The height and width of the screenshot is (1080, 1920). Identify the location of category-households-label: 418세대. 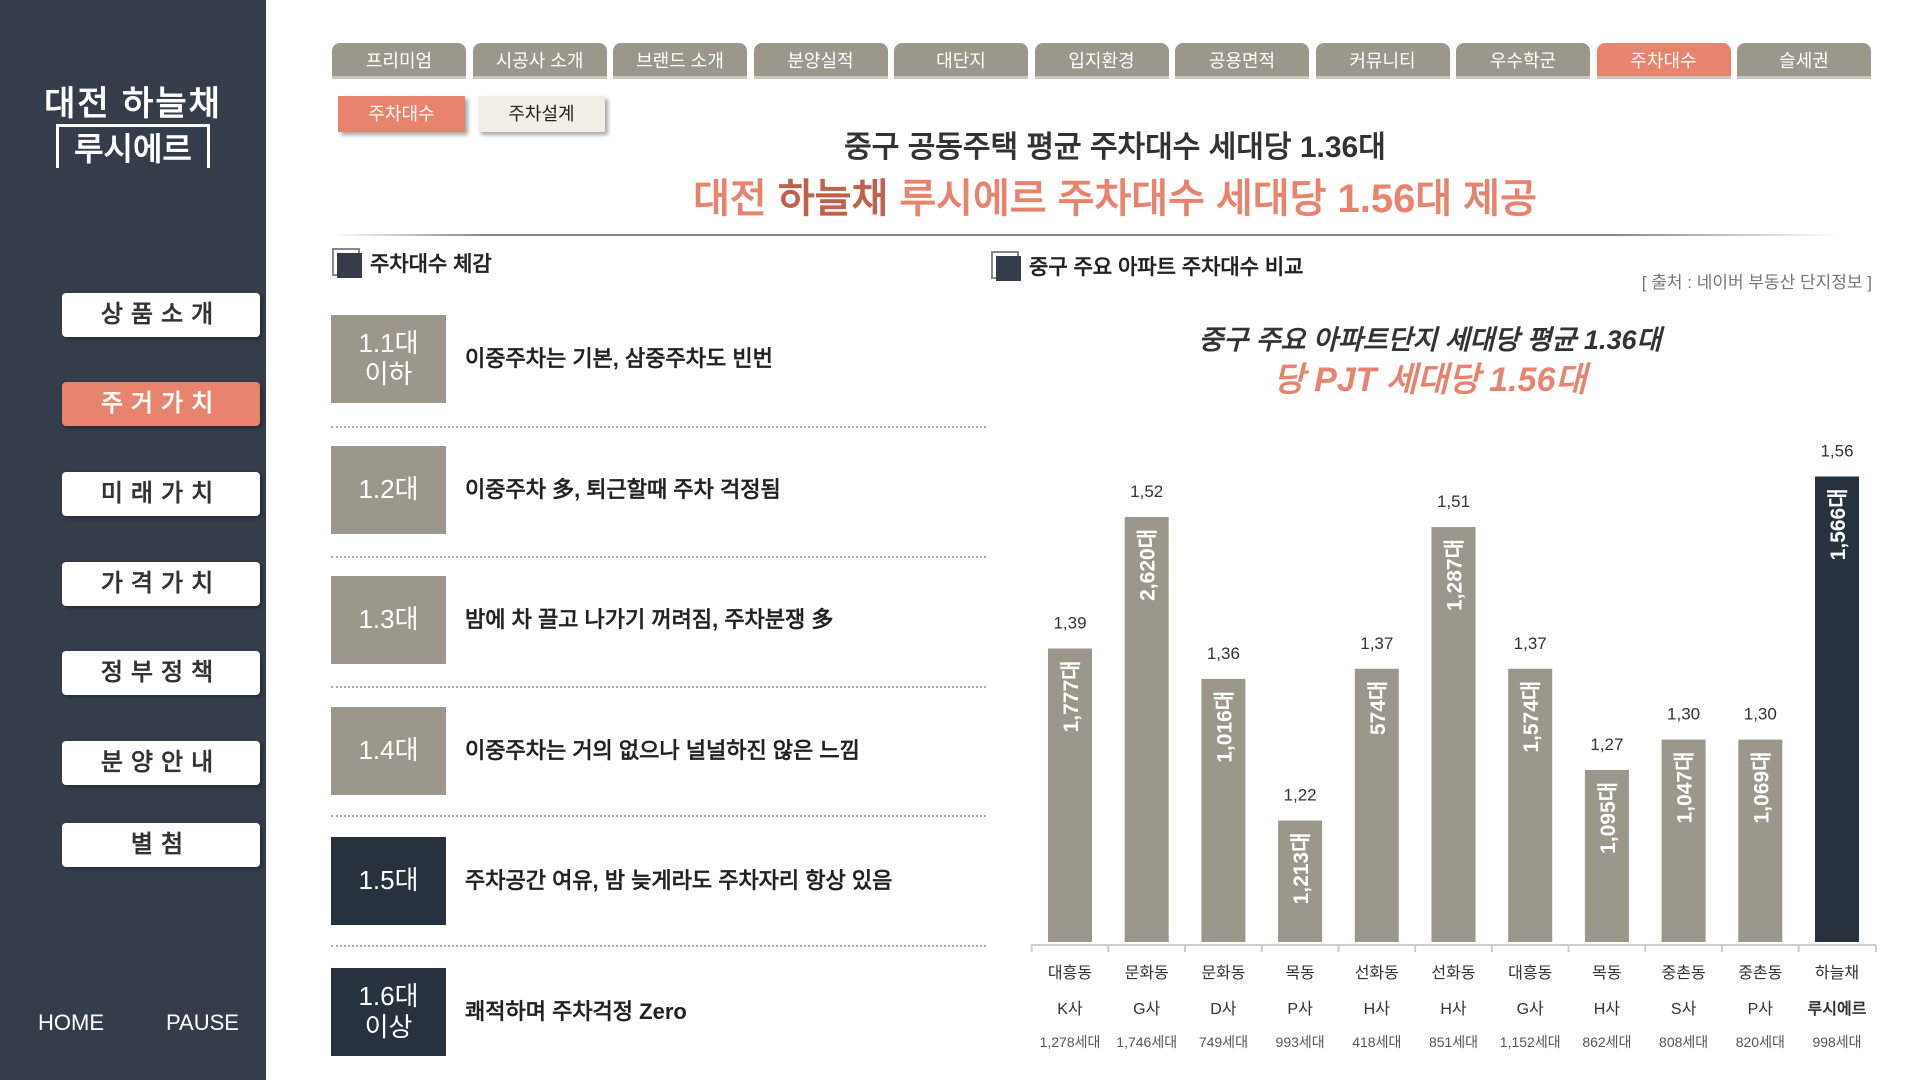
(1376, 1042).